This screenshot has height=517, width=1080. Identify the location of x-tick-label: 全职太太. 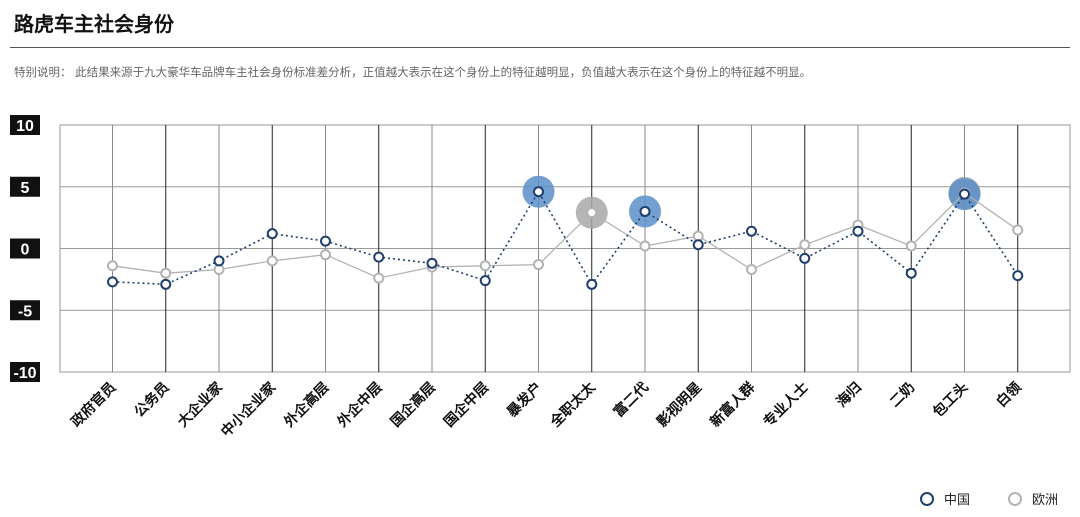
(572, 404).